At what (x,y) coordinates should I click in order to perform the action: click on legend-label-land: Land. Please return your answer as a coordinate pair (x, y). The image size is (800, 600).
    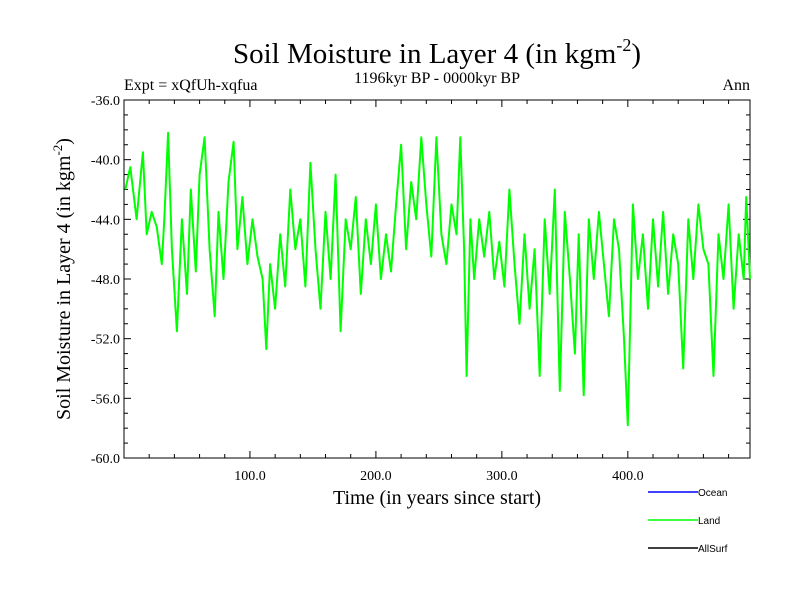
    Looking at the image, I should click on (709, 521).